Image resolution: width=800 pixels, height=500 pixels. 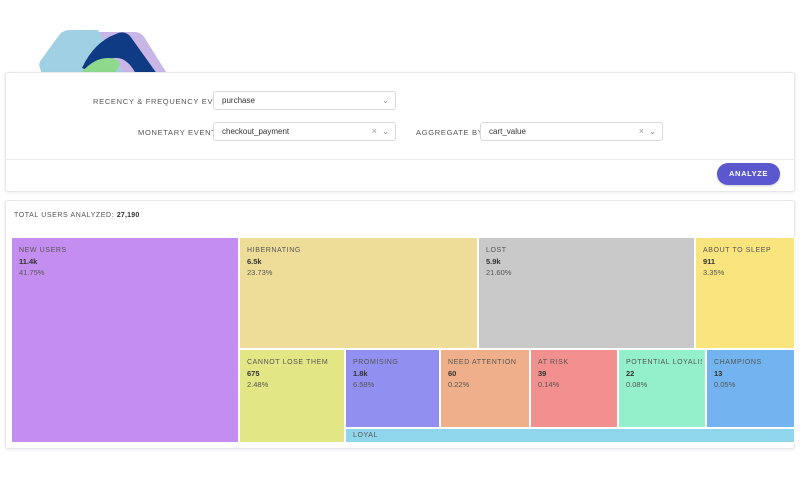 What do you see at coordinates (258, 384) in the screenshot?
I see `segment-percent: 2.48%` at bounding box center [258, 384].